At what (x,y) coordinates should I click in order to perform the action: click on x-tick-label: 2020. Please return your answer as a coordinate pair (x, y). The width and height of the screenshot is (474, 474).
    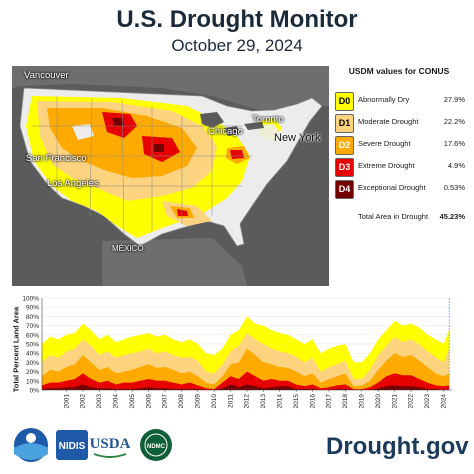
    Looking at the image, I should click on (378, 401).